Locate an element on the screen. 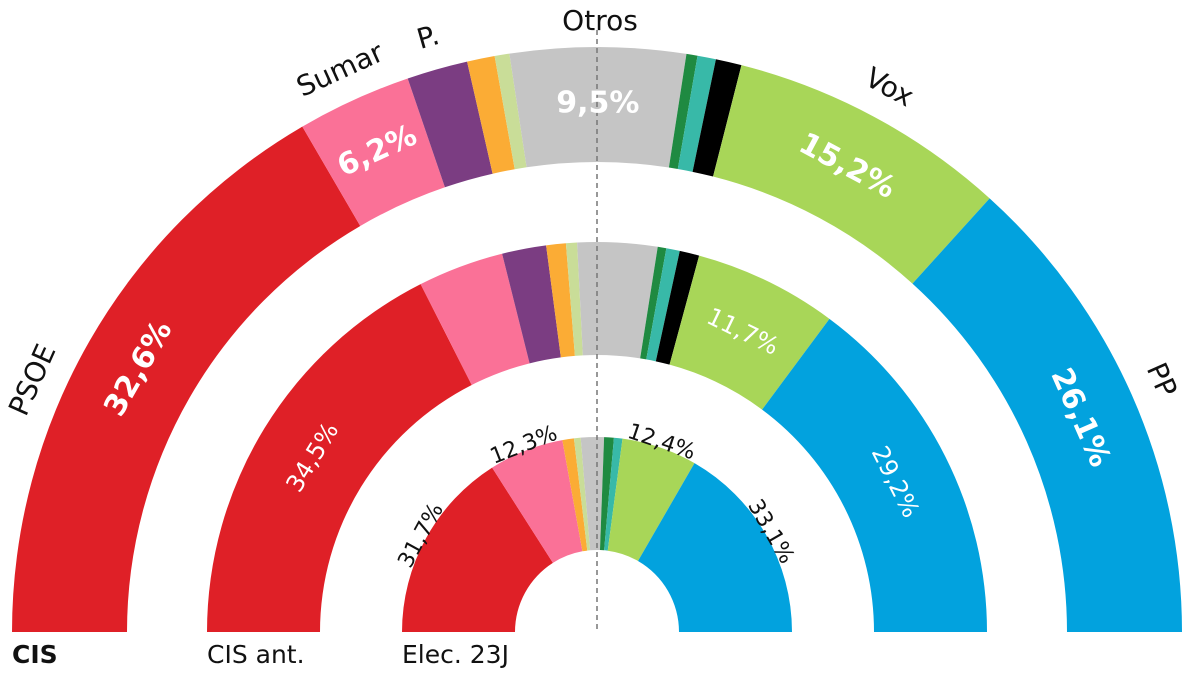 This screenshot has width=1200, height=675. ring-label-cis: CIS is located at coordinates (35, 654).